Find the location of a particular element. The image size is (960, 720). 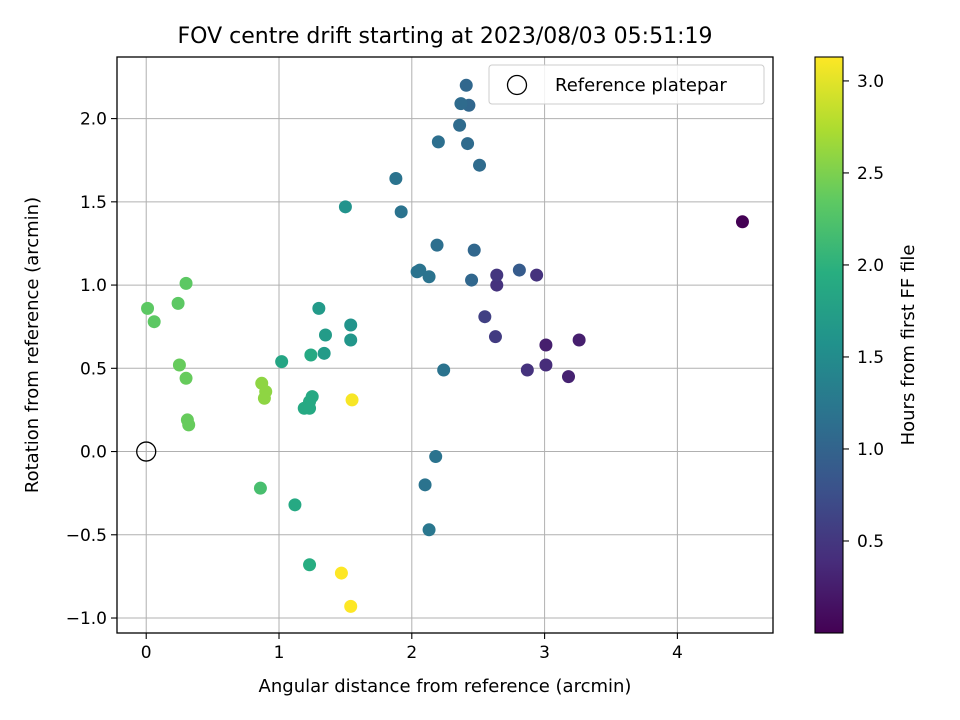

colorbar-gradient is located at coordinates (829, 345).